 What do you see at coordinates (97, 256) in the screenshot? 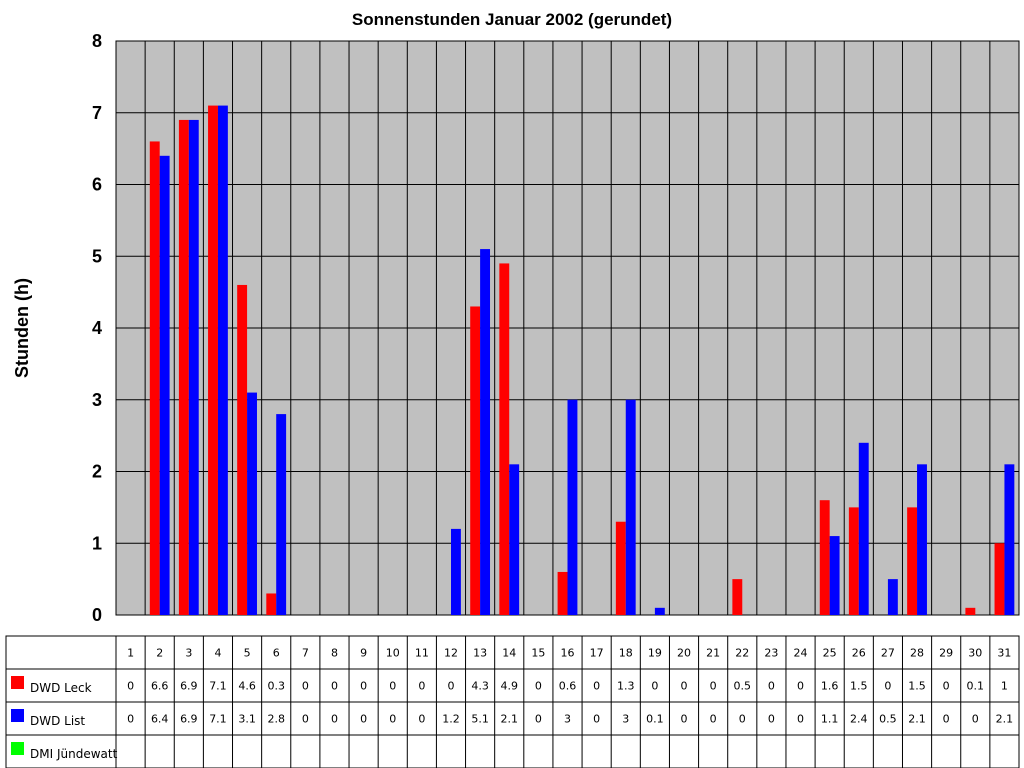
I see `y-tick-label: 5` at bounding box center [97, 256].